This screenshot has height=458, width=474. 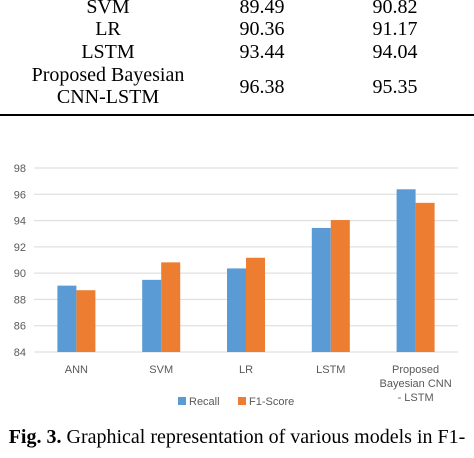 What do you see at coordinates (395, 9) in the screenshot?
I see `f1-value: 90.82` at bounding box center [395, 9].